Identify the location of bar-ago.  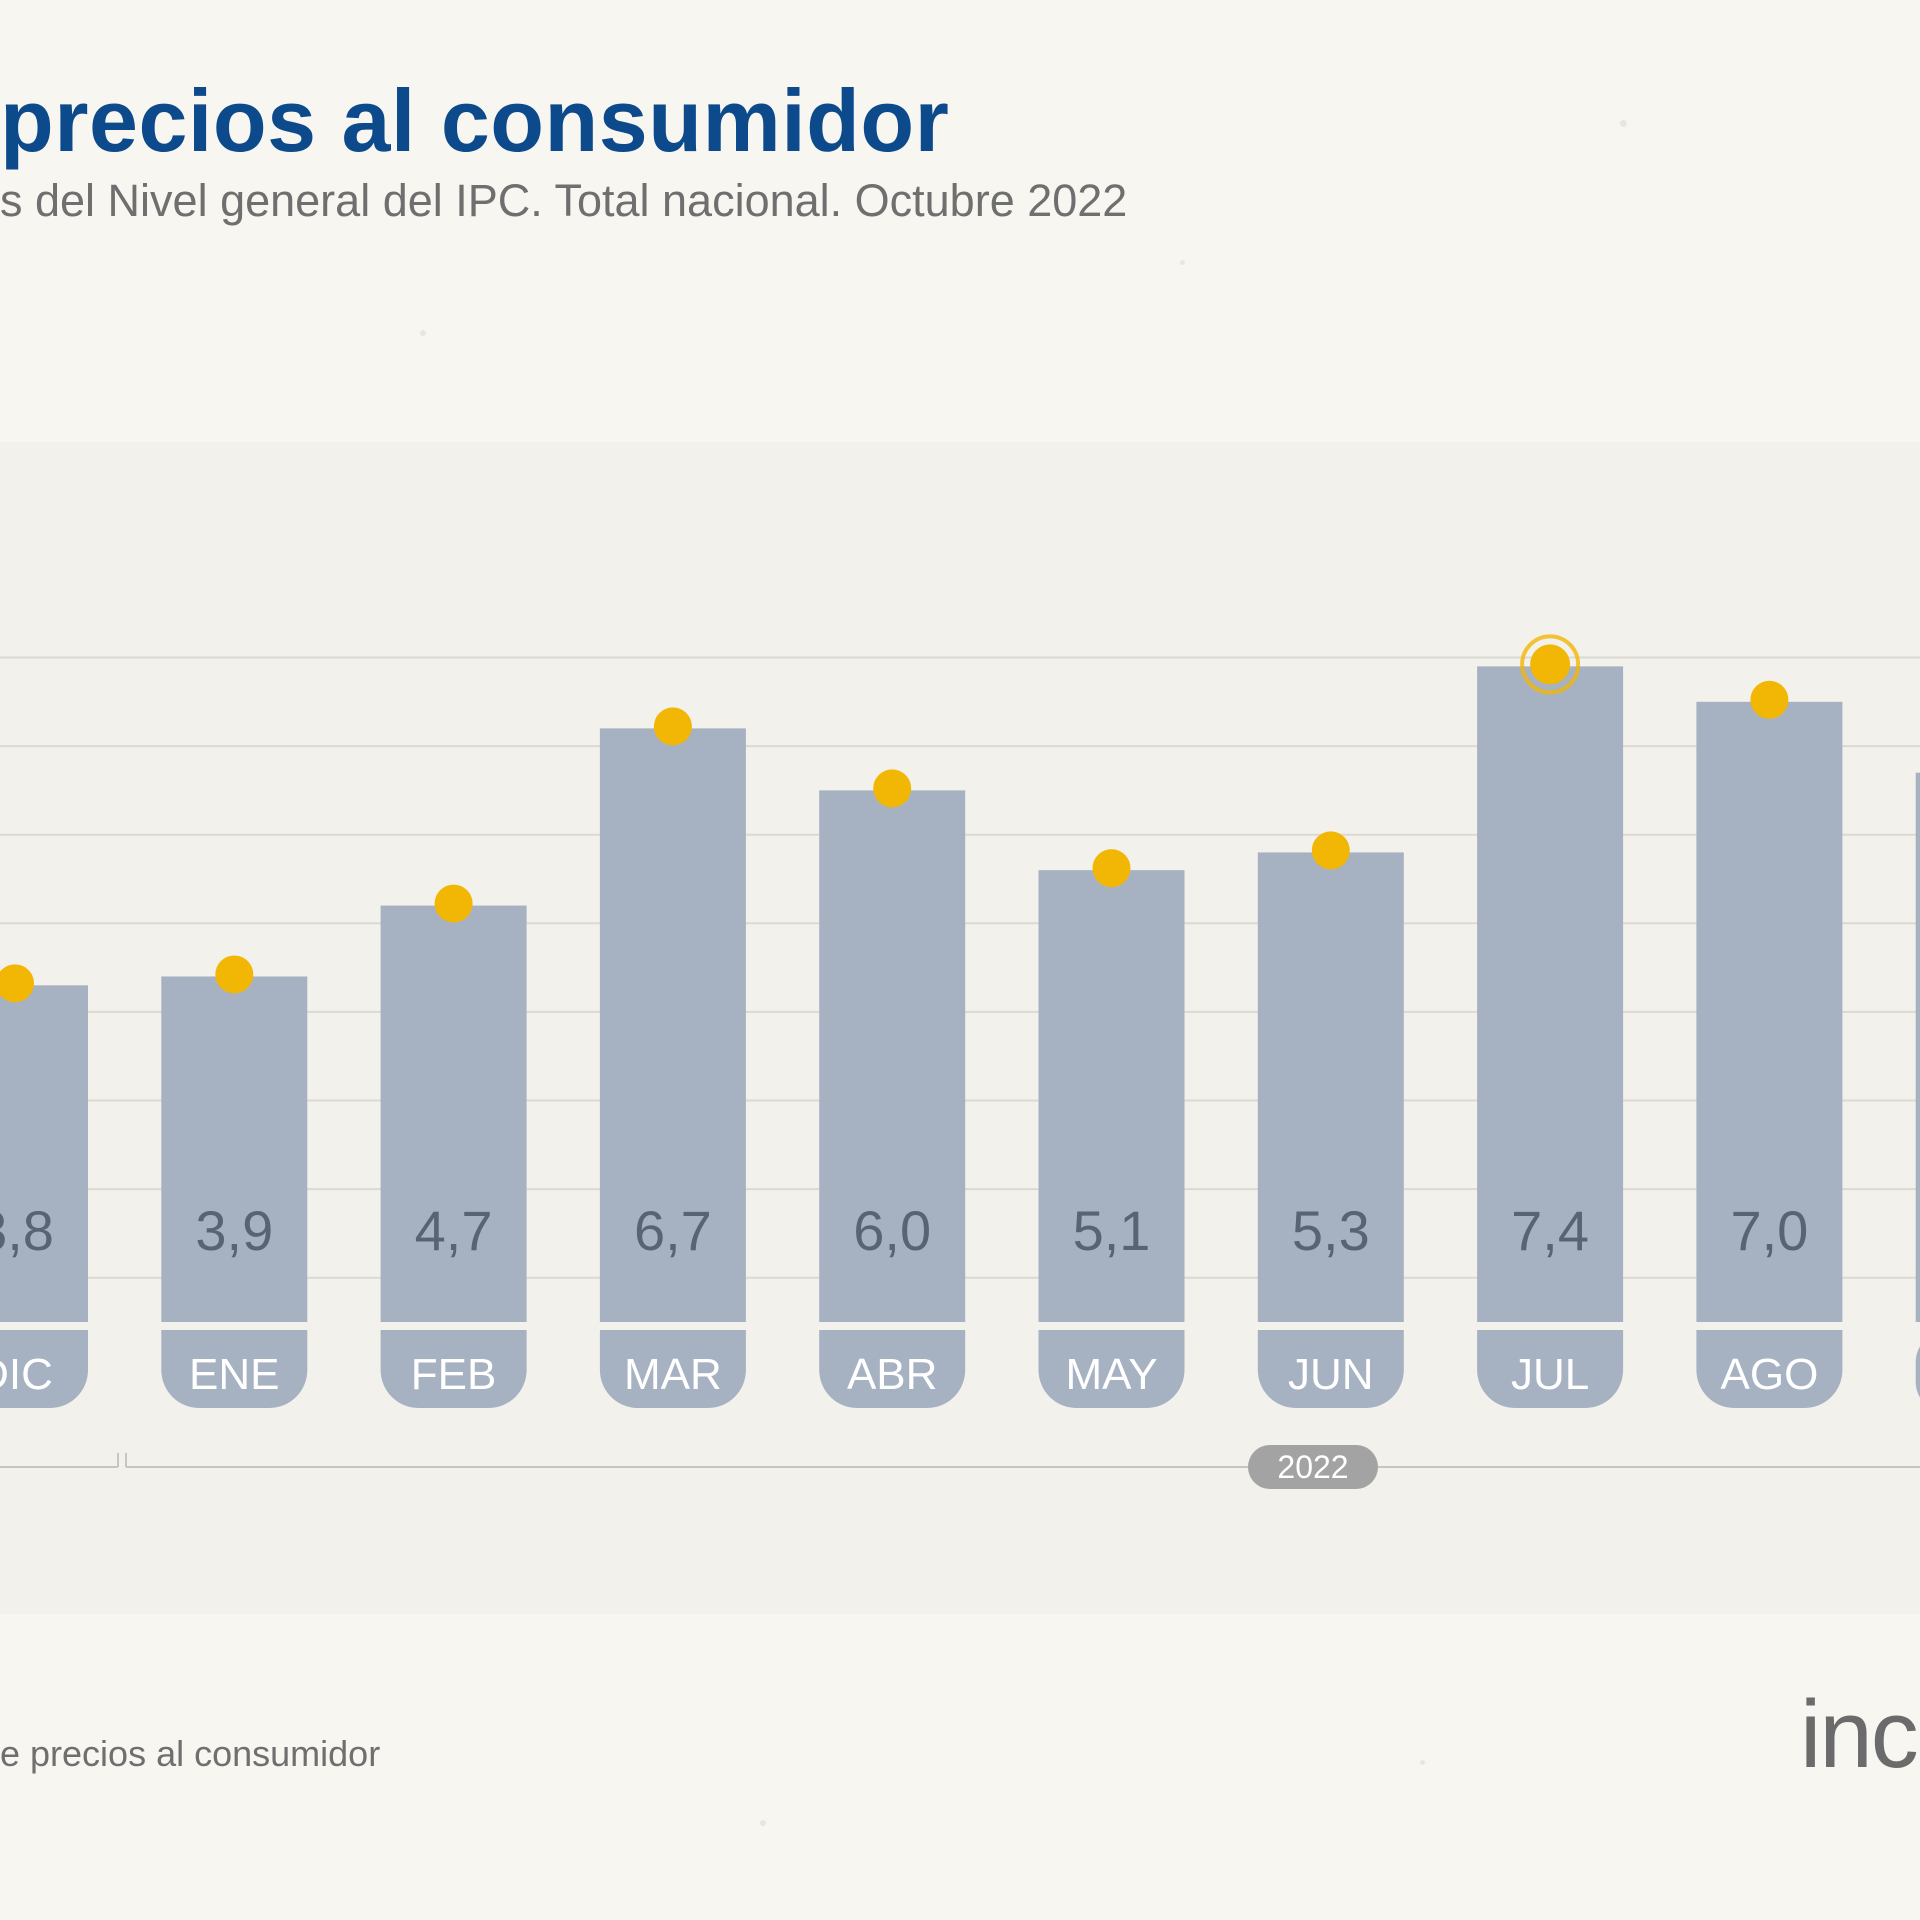
(1769, 1011).